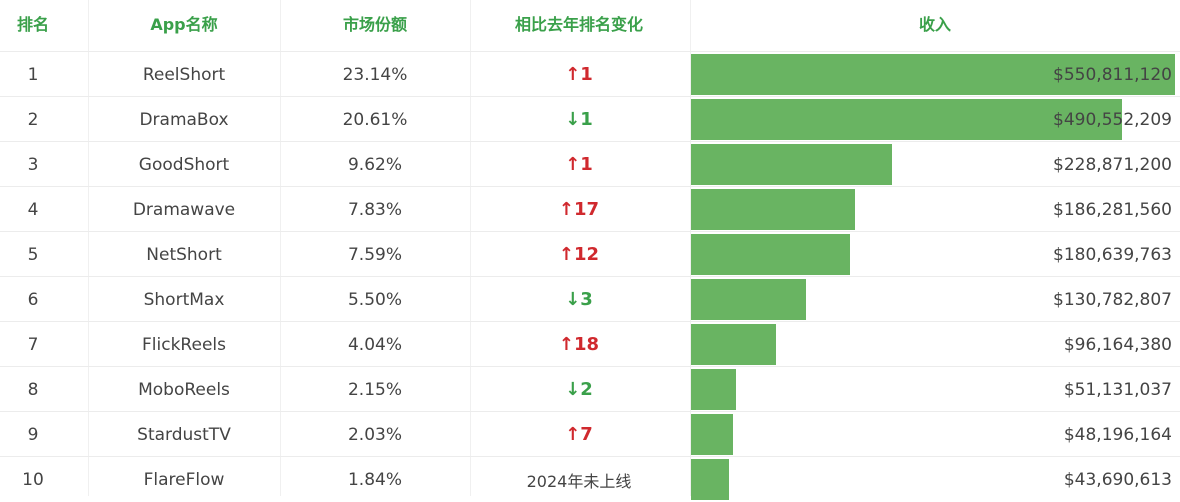 The height and width of the screenshot is (502, 1180). I want to click on market-share-cell: 2.15%, so click(374, 389).